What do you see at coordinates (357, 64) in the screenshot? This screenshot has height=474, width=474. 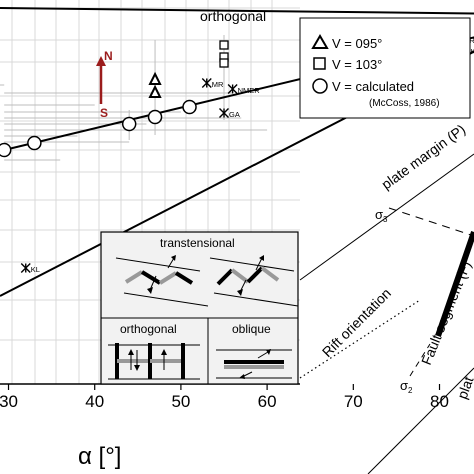 I see `legend-item-square: V = 103°` at bounding box center [357, 64].